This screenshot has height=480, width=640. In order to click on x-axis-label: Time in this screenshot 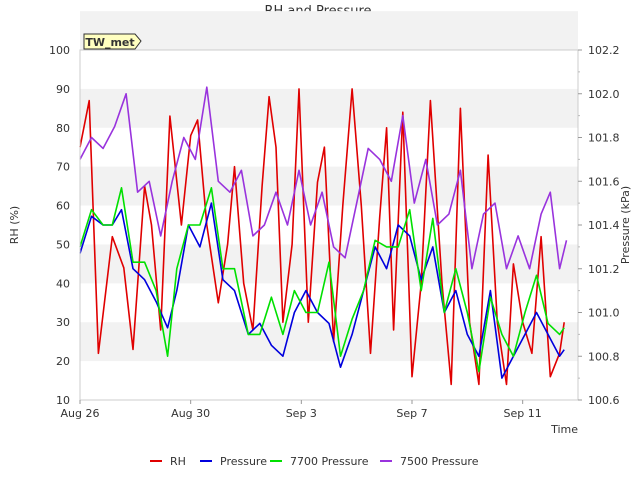, I will do `click(564, 429)`.